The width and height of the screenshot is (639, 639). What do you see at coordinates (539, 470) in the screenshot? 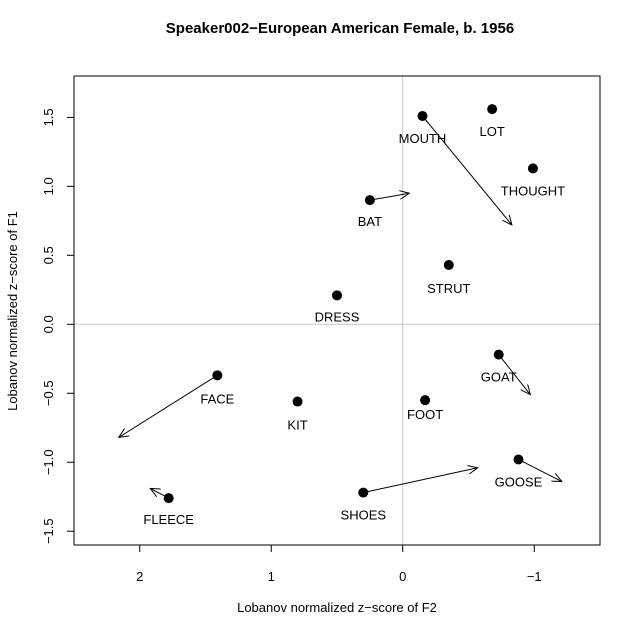
I see `arrow-goose` at bounding box center [539, 470].